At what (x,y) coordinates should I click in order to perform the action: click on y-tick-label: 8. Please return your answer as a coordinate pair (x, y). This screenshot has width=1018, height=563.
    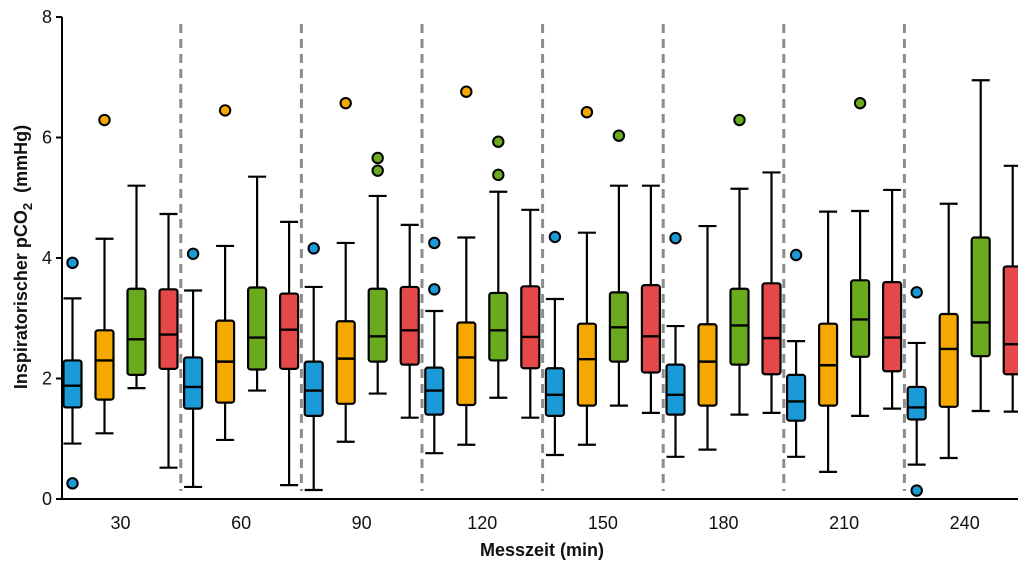
    Looking at the image, I should click on (47, 17).